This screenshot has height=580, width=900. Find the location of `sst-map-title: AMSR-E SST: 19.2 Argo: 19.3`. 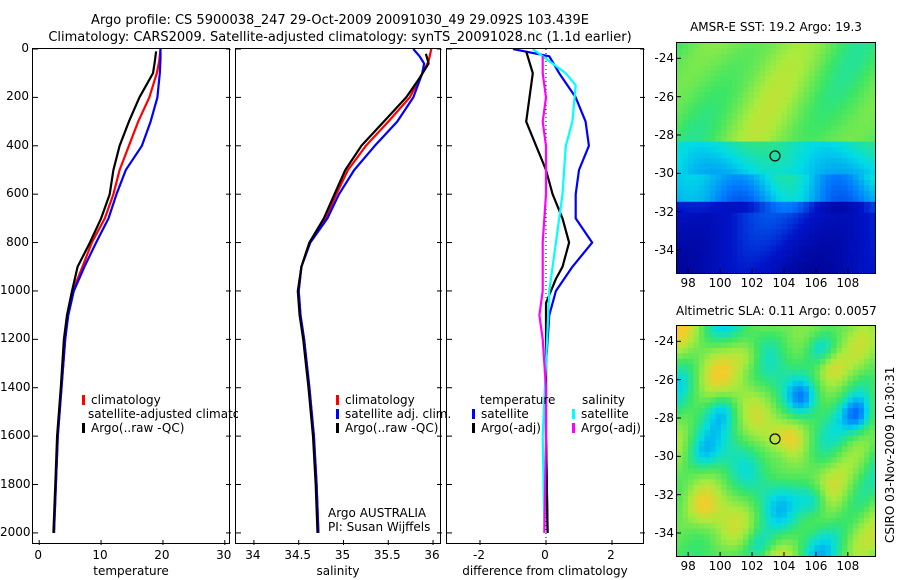

sst-map-title: AMSR-E SST: 19.2 Argo: 19.3 is located at coordinates (776, 27).